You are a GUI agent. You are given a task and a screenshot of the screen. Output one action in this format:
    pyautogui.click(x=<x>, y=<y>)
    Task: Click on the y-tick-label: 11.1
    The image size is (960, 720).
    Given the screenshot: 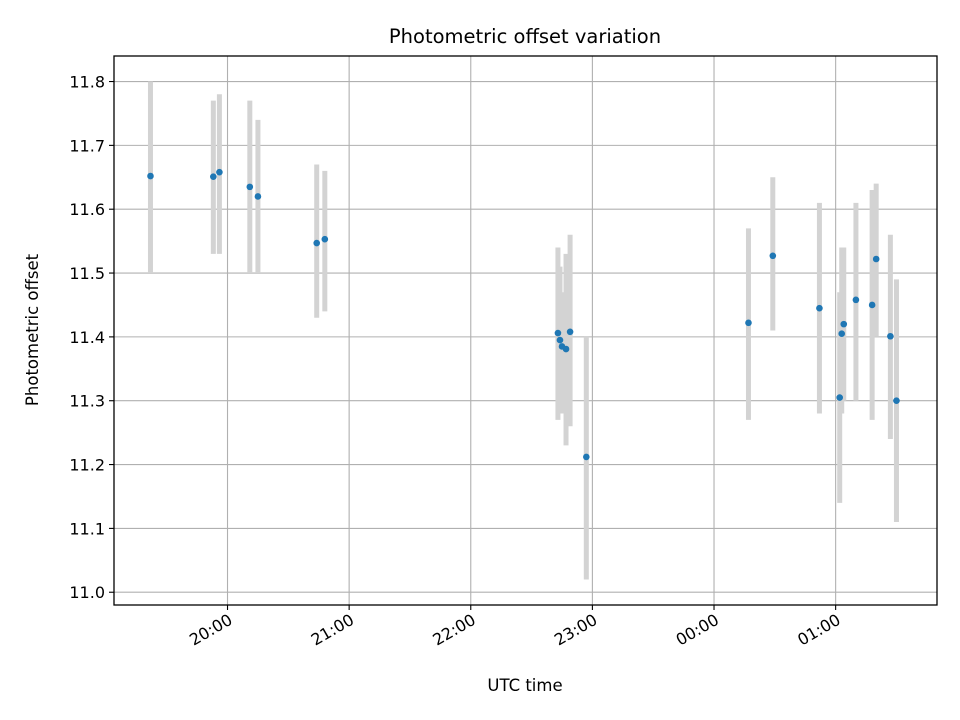 What is the action you would take?
    pyautogui.click(x=87, y=528)
    